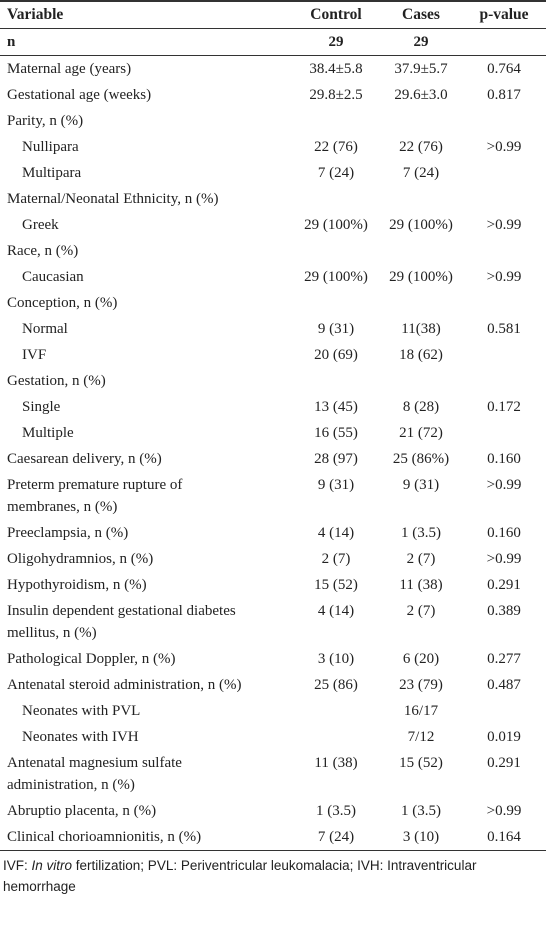 This screenshot has height=947, width=546. Describe the element at coordinates (421, 433) in the screenshot. I see `cell: 21 (72)` at that location.